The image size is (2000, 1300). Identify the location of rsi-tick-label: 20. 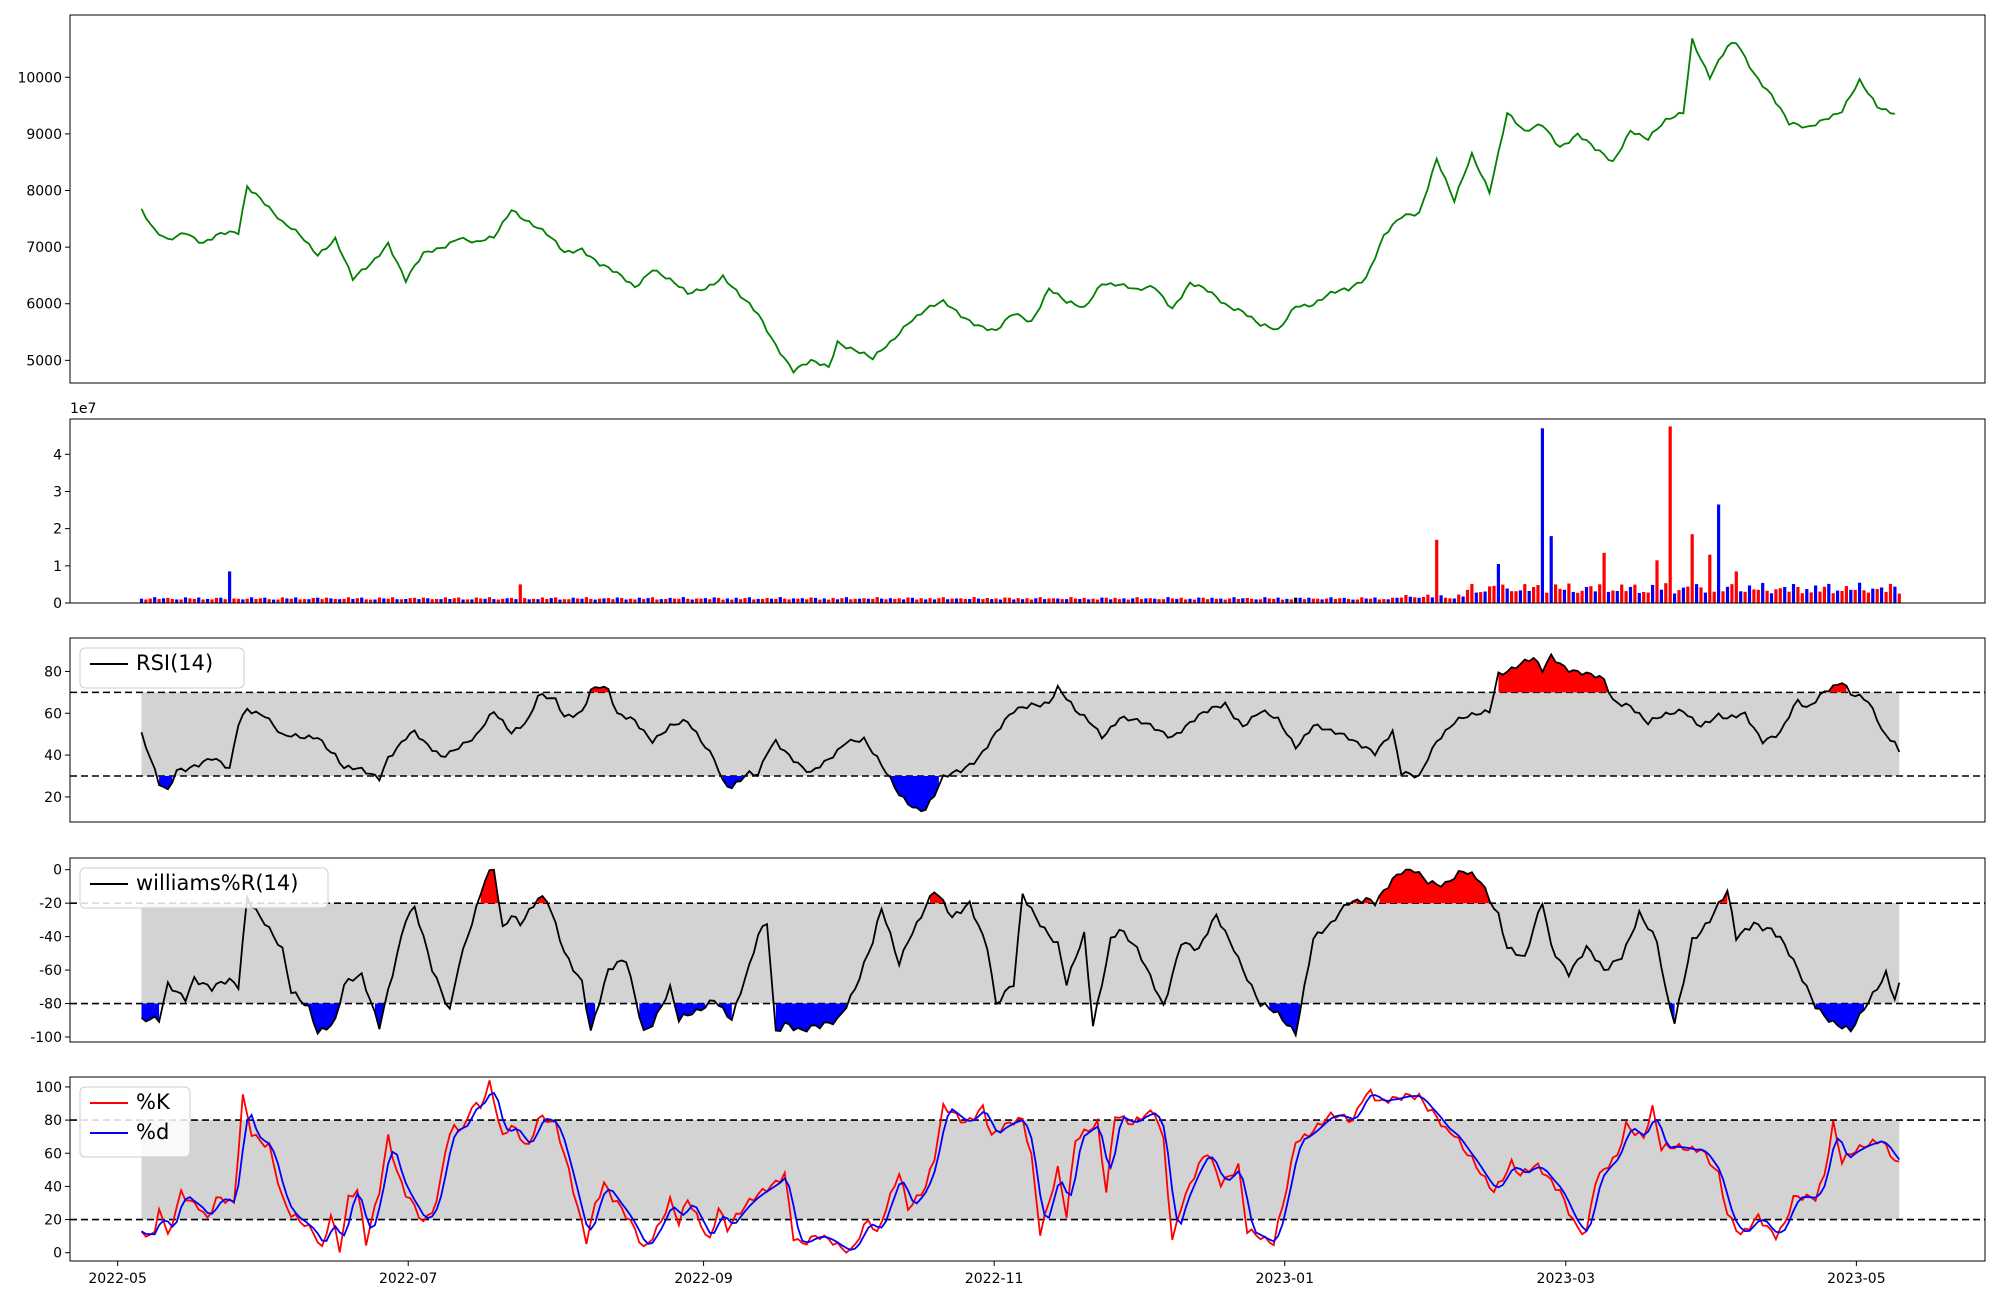
(53, 798).